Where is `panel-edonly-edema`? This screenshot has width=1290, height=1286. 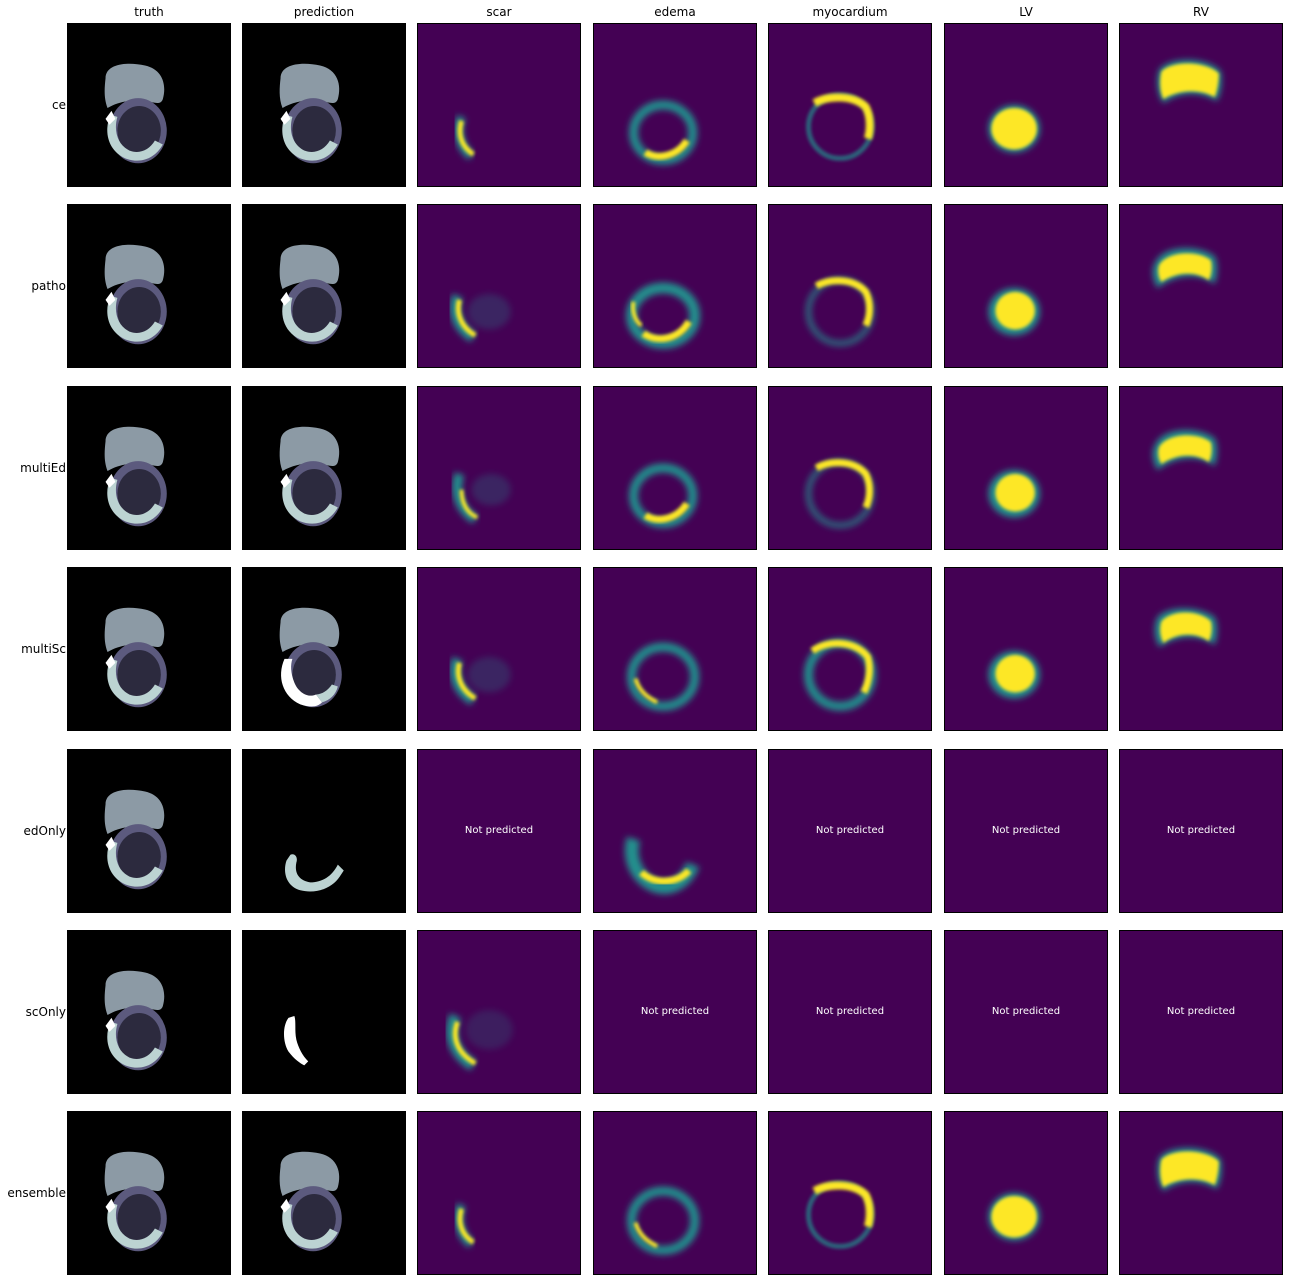 panel-edonly-edema is located at coordinates (675, 831).